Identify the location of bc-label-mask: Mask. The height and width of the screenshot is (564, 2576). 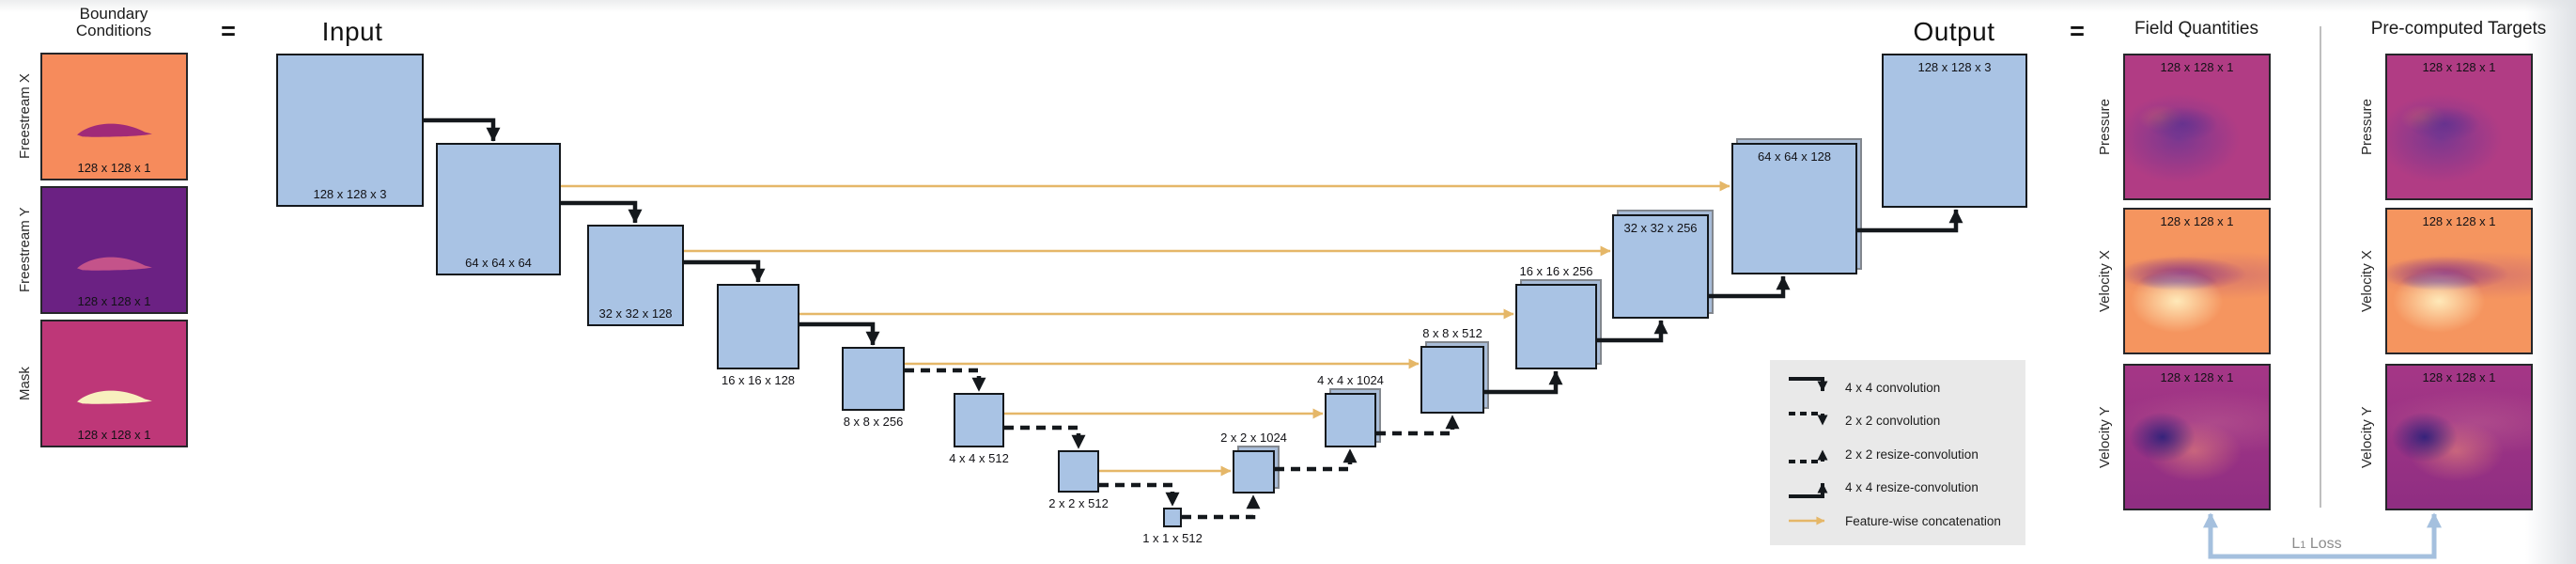
(25, 383).